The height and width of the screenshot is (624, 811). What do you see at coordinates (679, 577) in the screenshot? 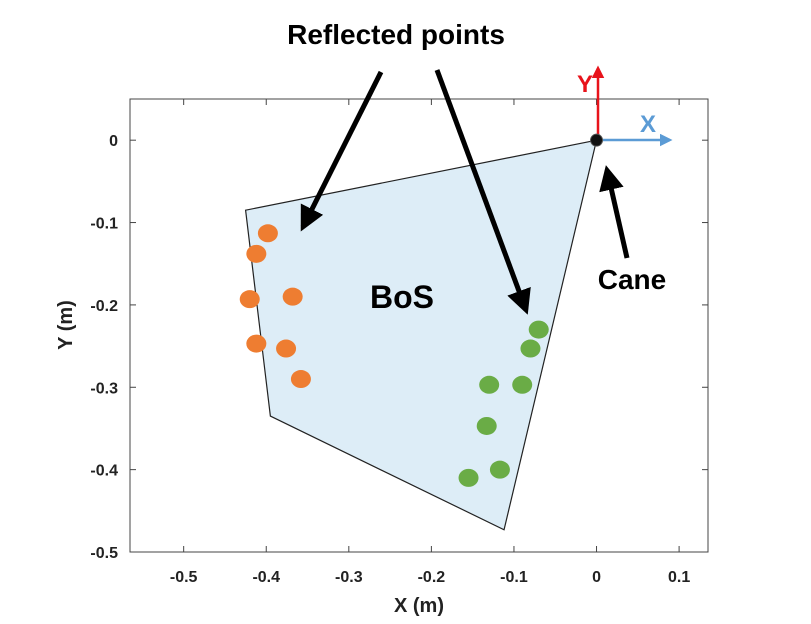
I see `x-tick-label: 0.1` at bounding box center [679, 577].